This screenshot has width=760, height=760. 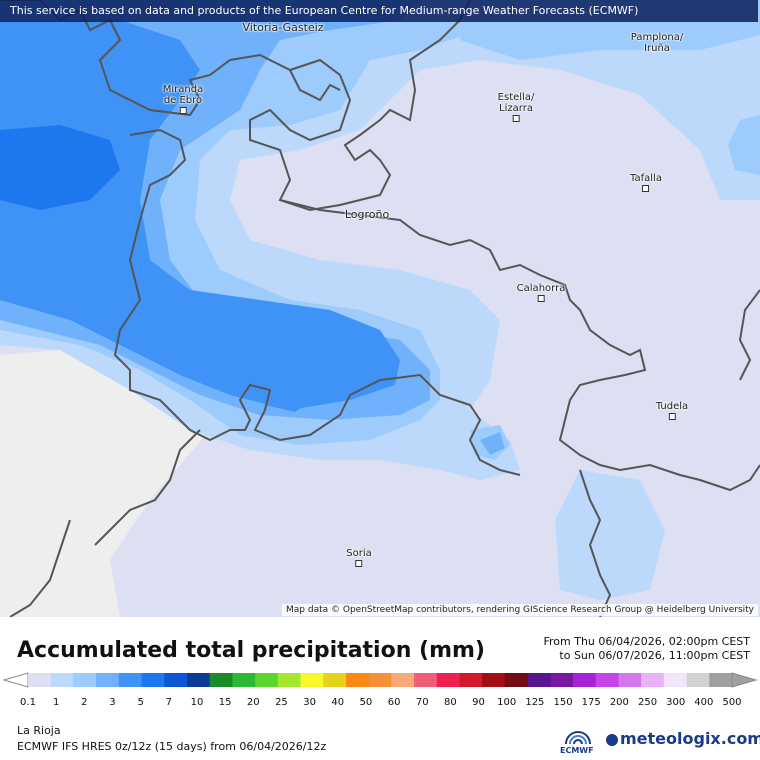 What do you see at coordinates (654, 655) in the screenshot?
I see `period-to: to Sun 06/07/2026, 11:00pm CEST` at bounding box center [654, 655].